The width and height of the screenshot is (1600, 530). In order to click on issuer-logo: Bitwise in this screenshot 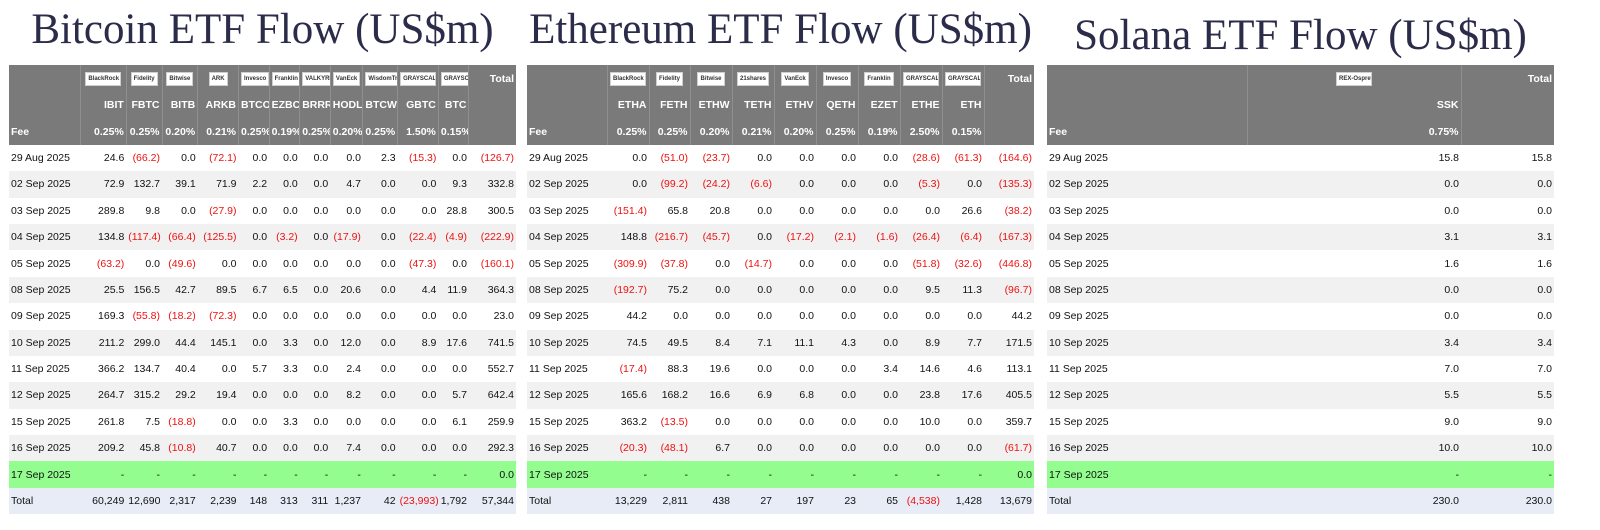, I will do `click(180, 78)`.